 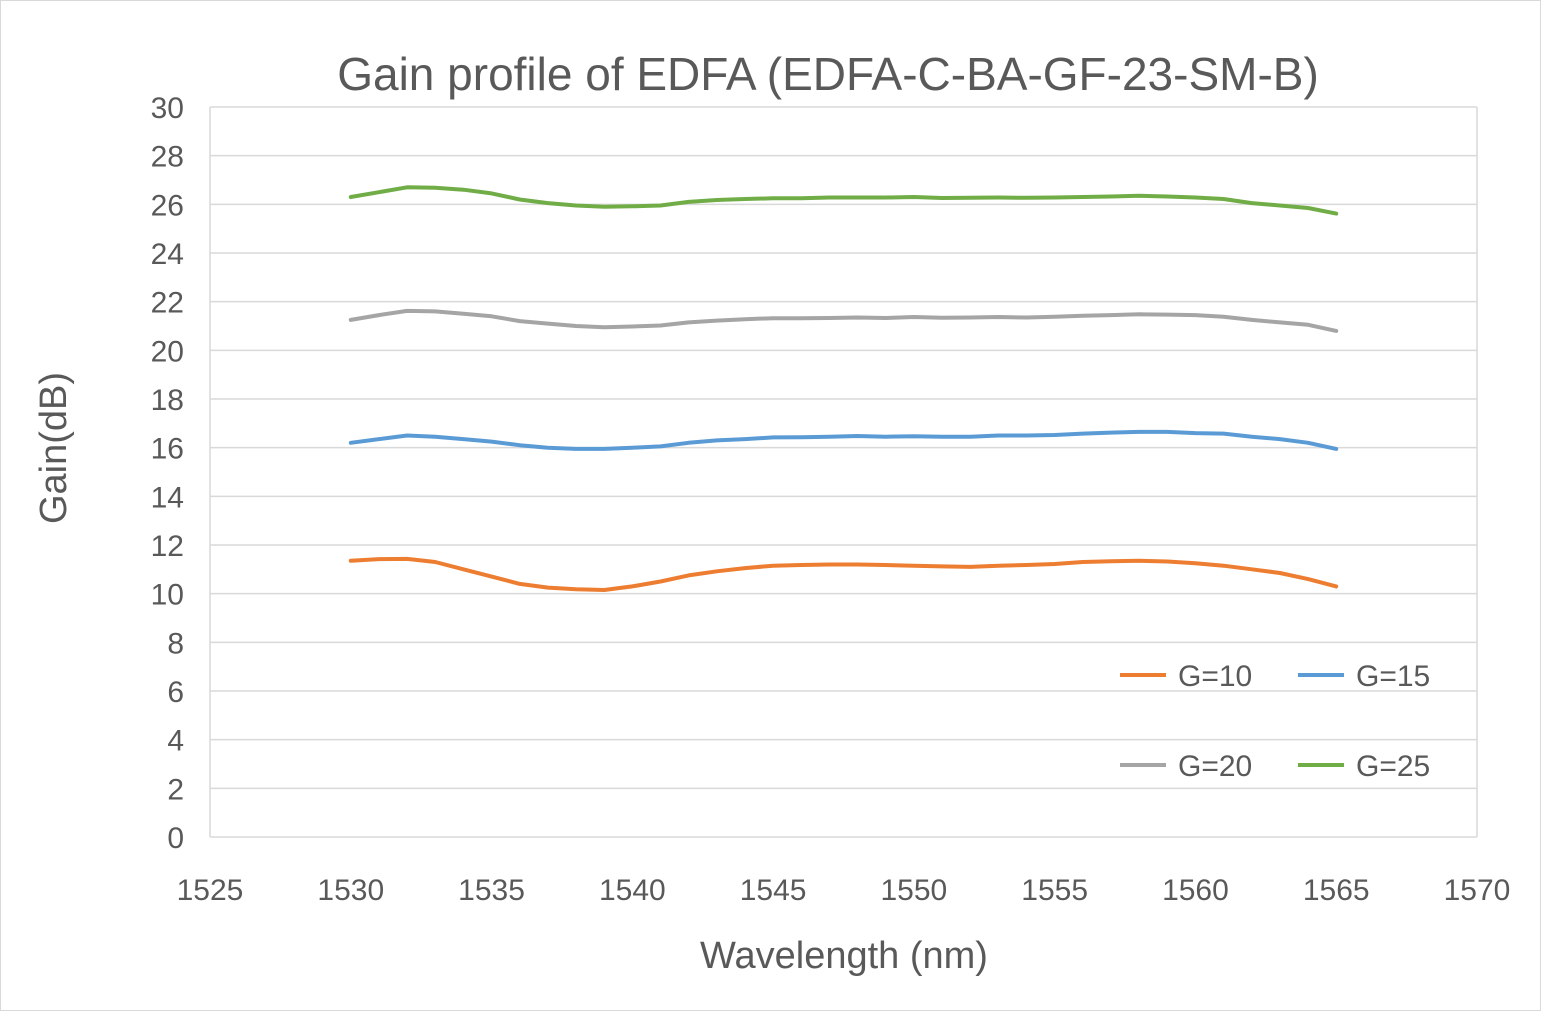 I want to click on series-line-G=15, so click(x=843, y=440).